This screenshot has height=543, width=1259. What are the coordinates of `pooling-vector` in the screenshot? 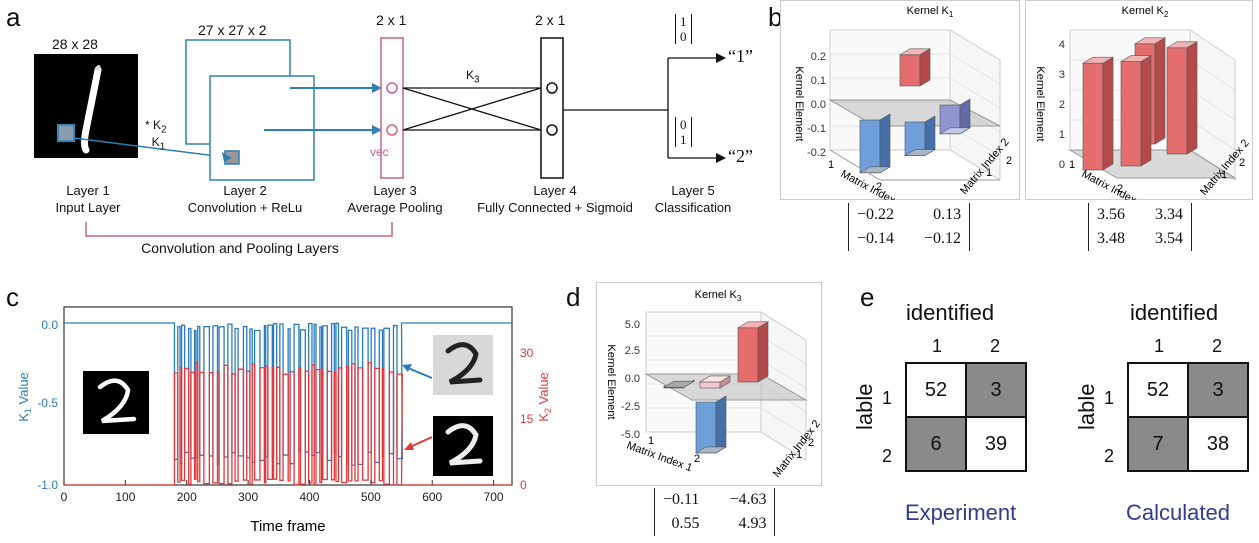 It's located at (392, 108).